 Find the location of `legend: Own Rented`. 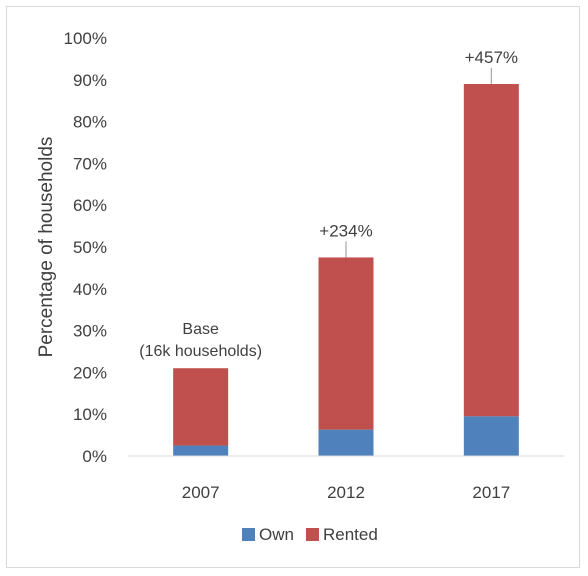

legend: Own Rented is located at coordinates (310, 534).